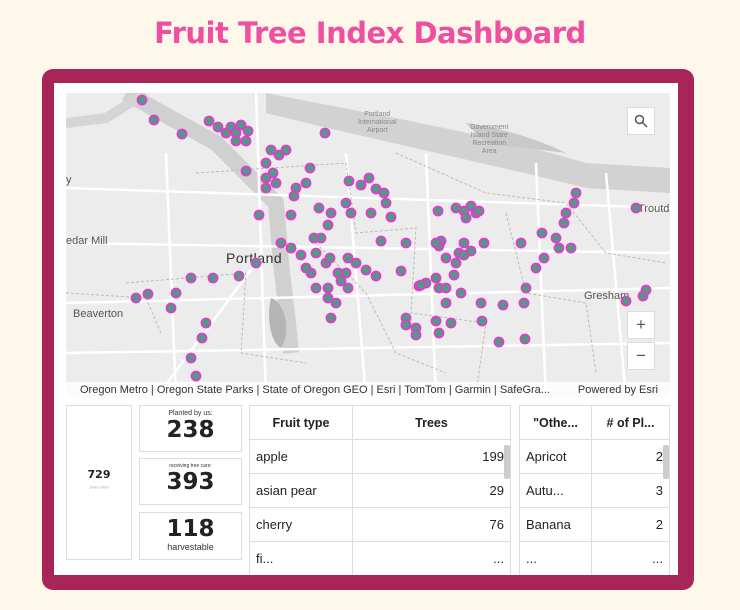  What do you see at coordinates (380, 490) in the screenshot?
I see `table-row: asian pear 29` at bounding box center [380, 490].